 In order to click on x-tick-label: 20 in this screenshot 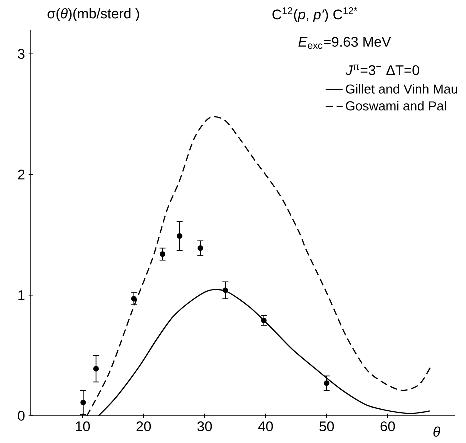, I will do `click(144, 427)`.